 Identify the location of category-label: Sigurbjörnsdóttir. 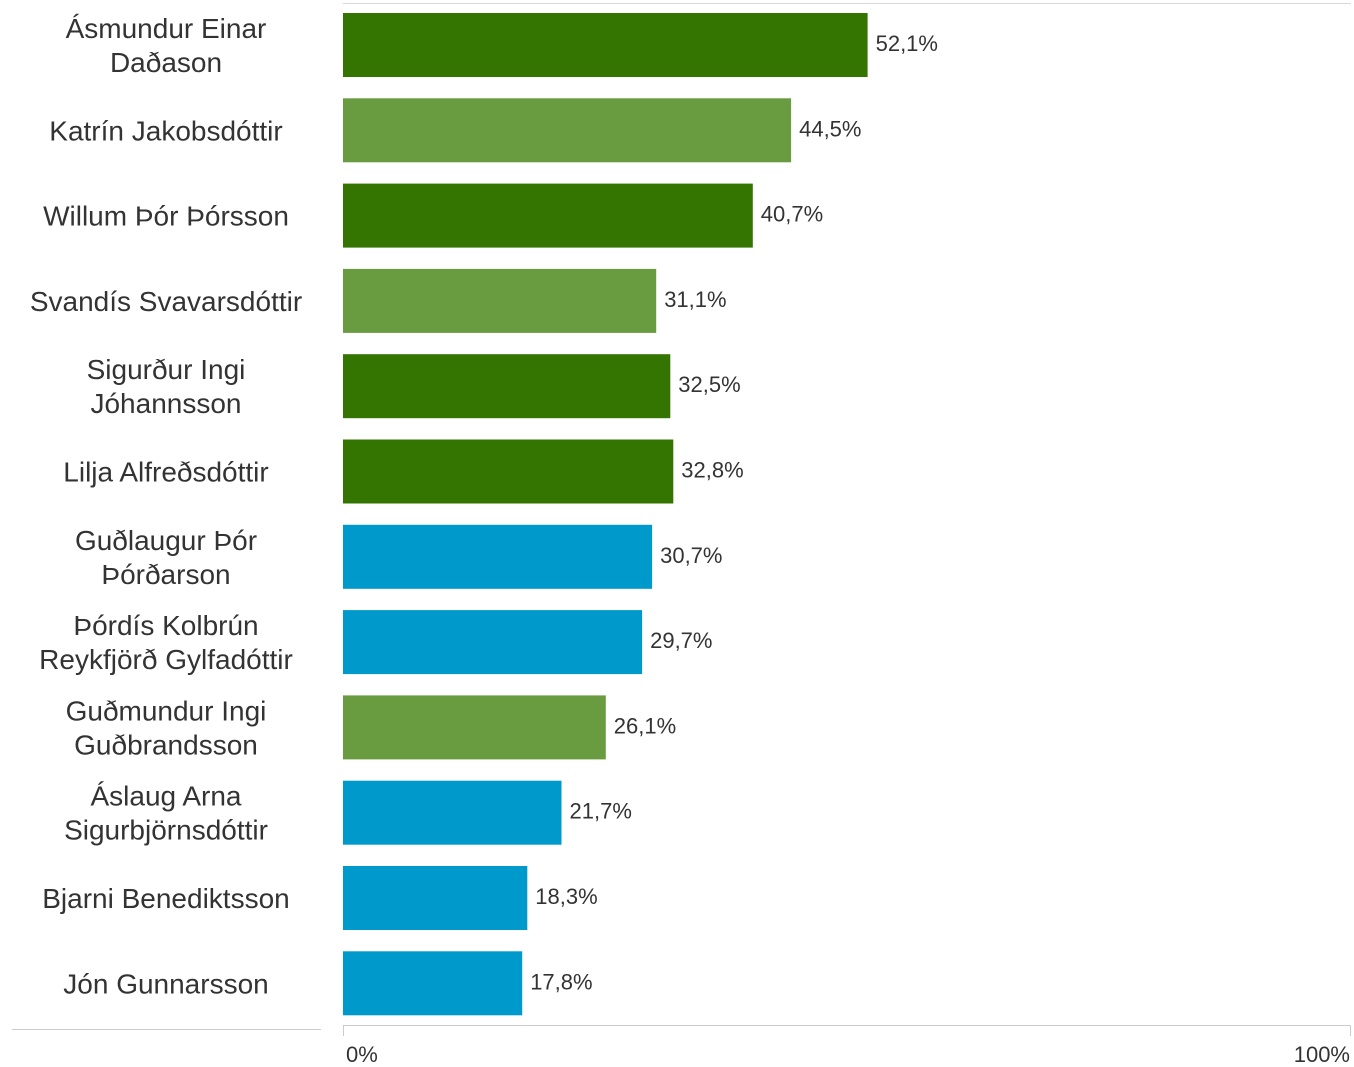
(166, 830).